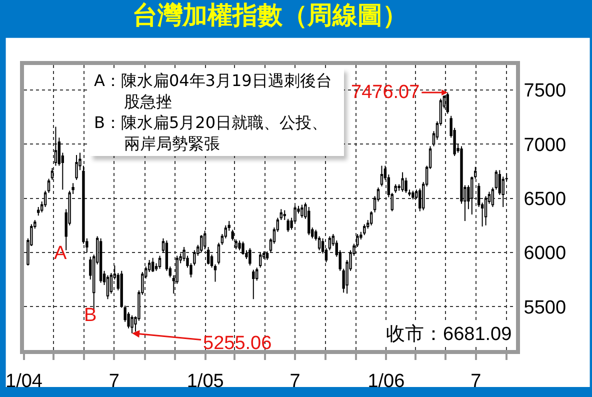 The height and width of the screenshot is (397, 592). Describe the element at coordinates (237, 343) in the screenshot. I see `annotation: 5255.06` at that location.